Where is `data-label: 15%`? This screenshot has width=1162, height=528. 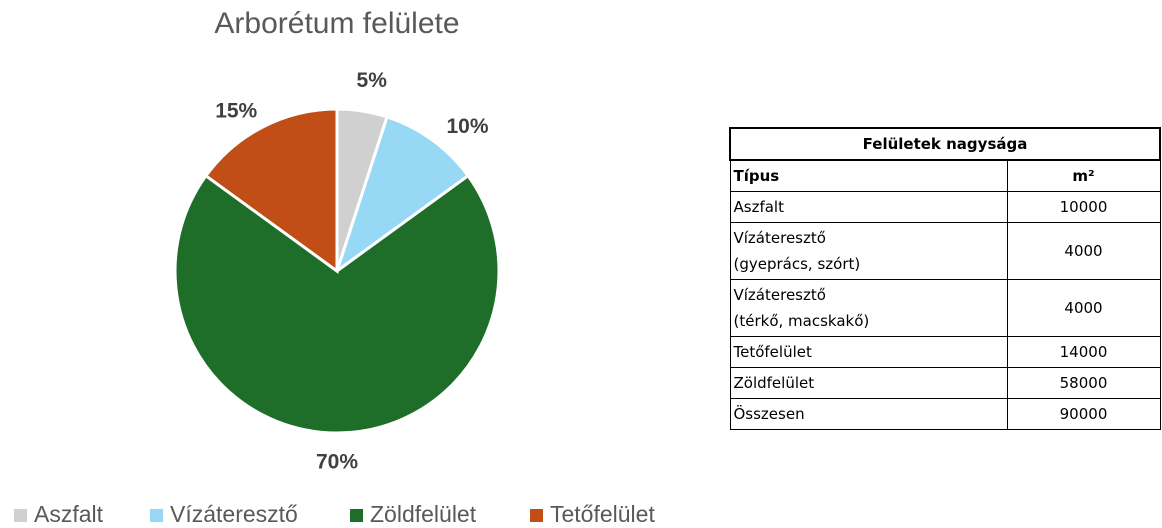 data-label: 15% is located at coordinates (236, 110).